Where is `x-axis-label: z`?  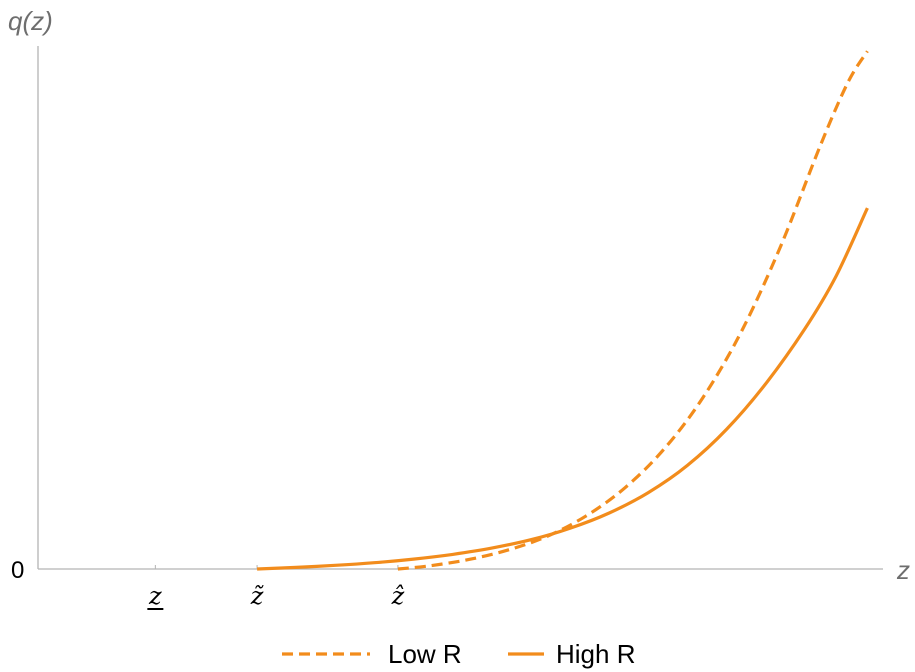 x-axis-label: z is located at coordinates (903, 570).